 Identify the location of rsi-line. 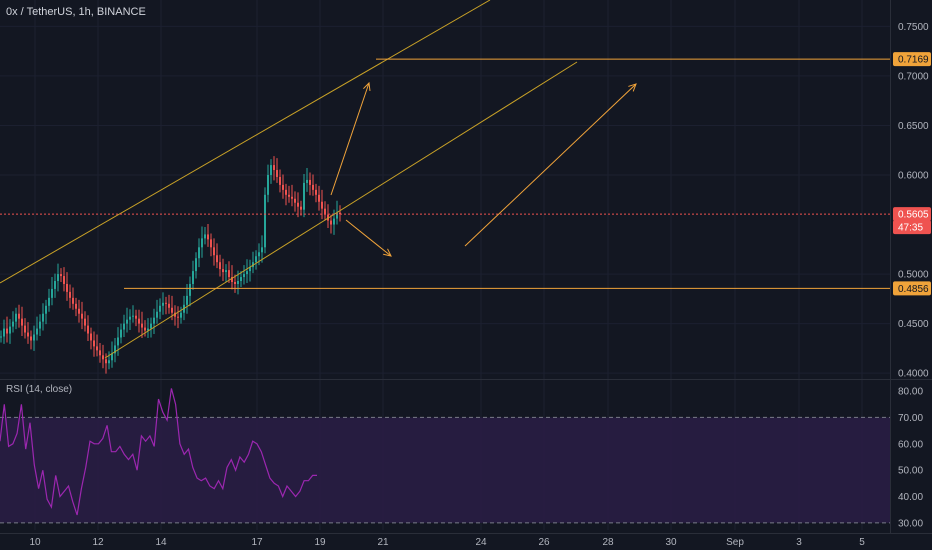
(158, 452).